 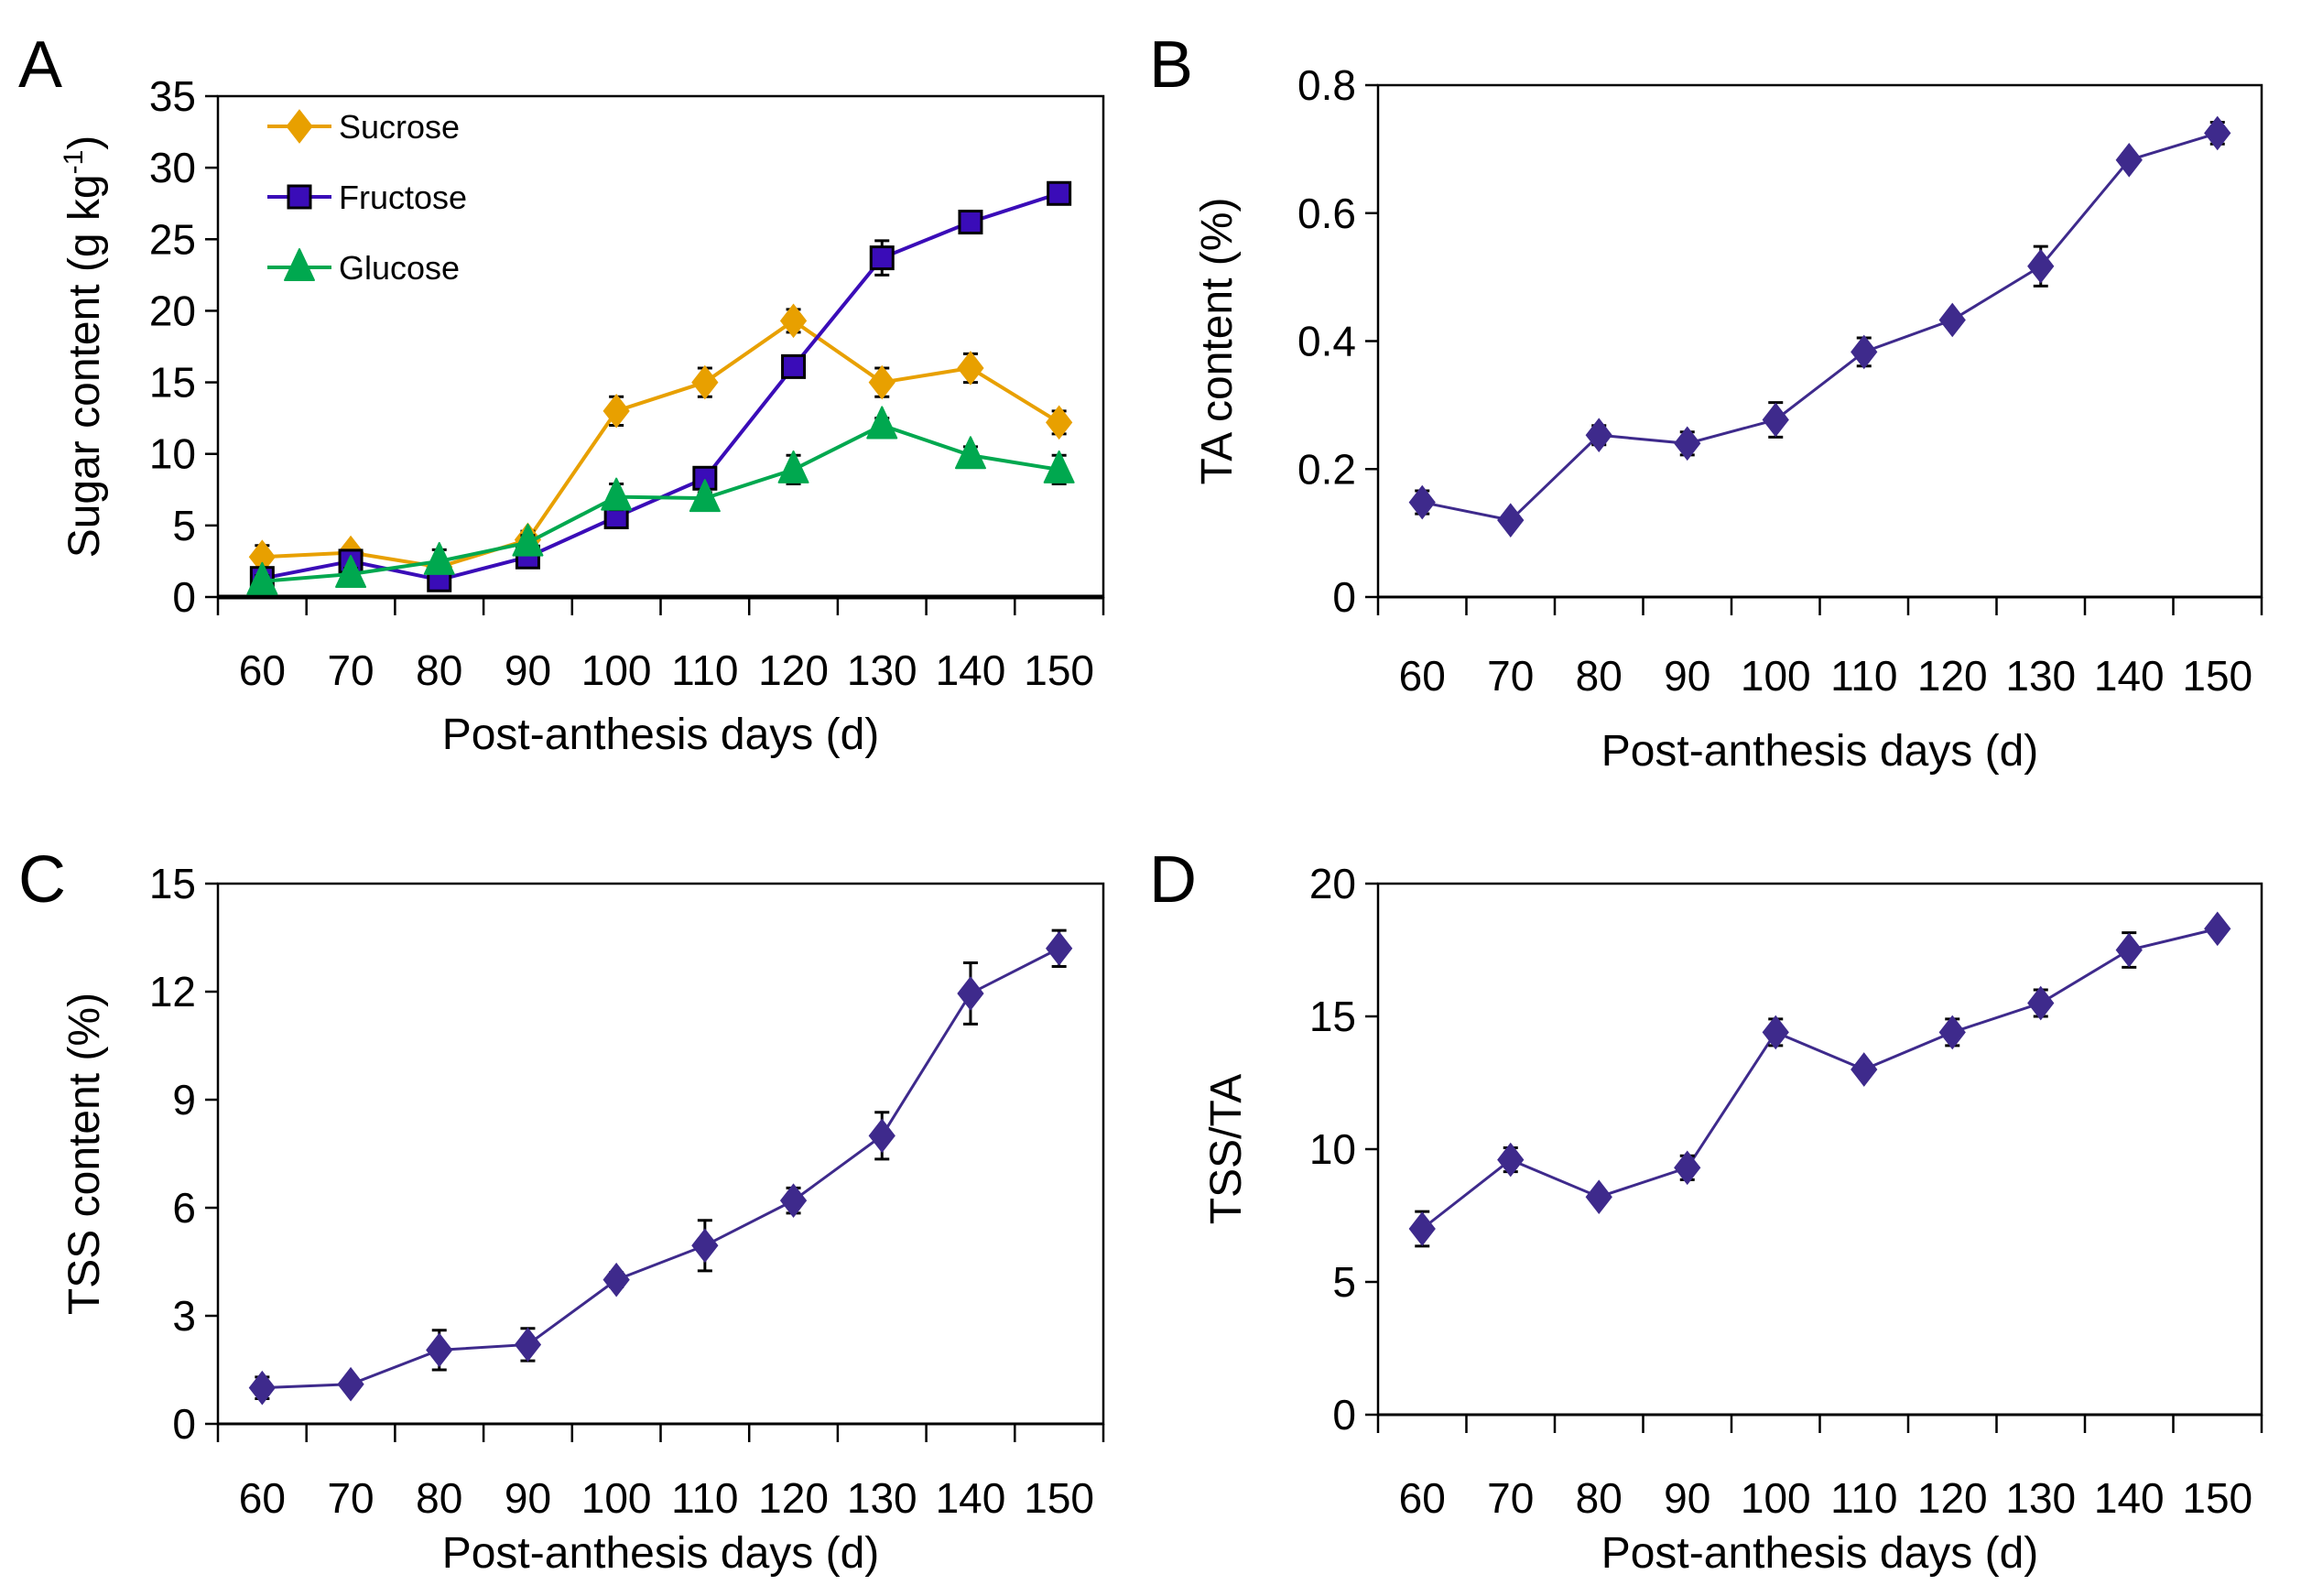 I want to click on x-tick-label: 150, so click(x=1059, y=1498).